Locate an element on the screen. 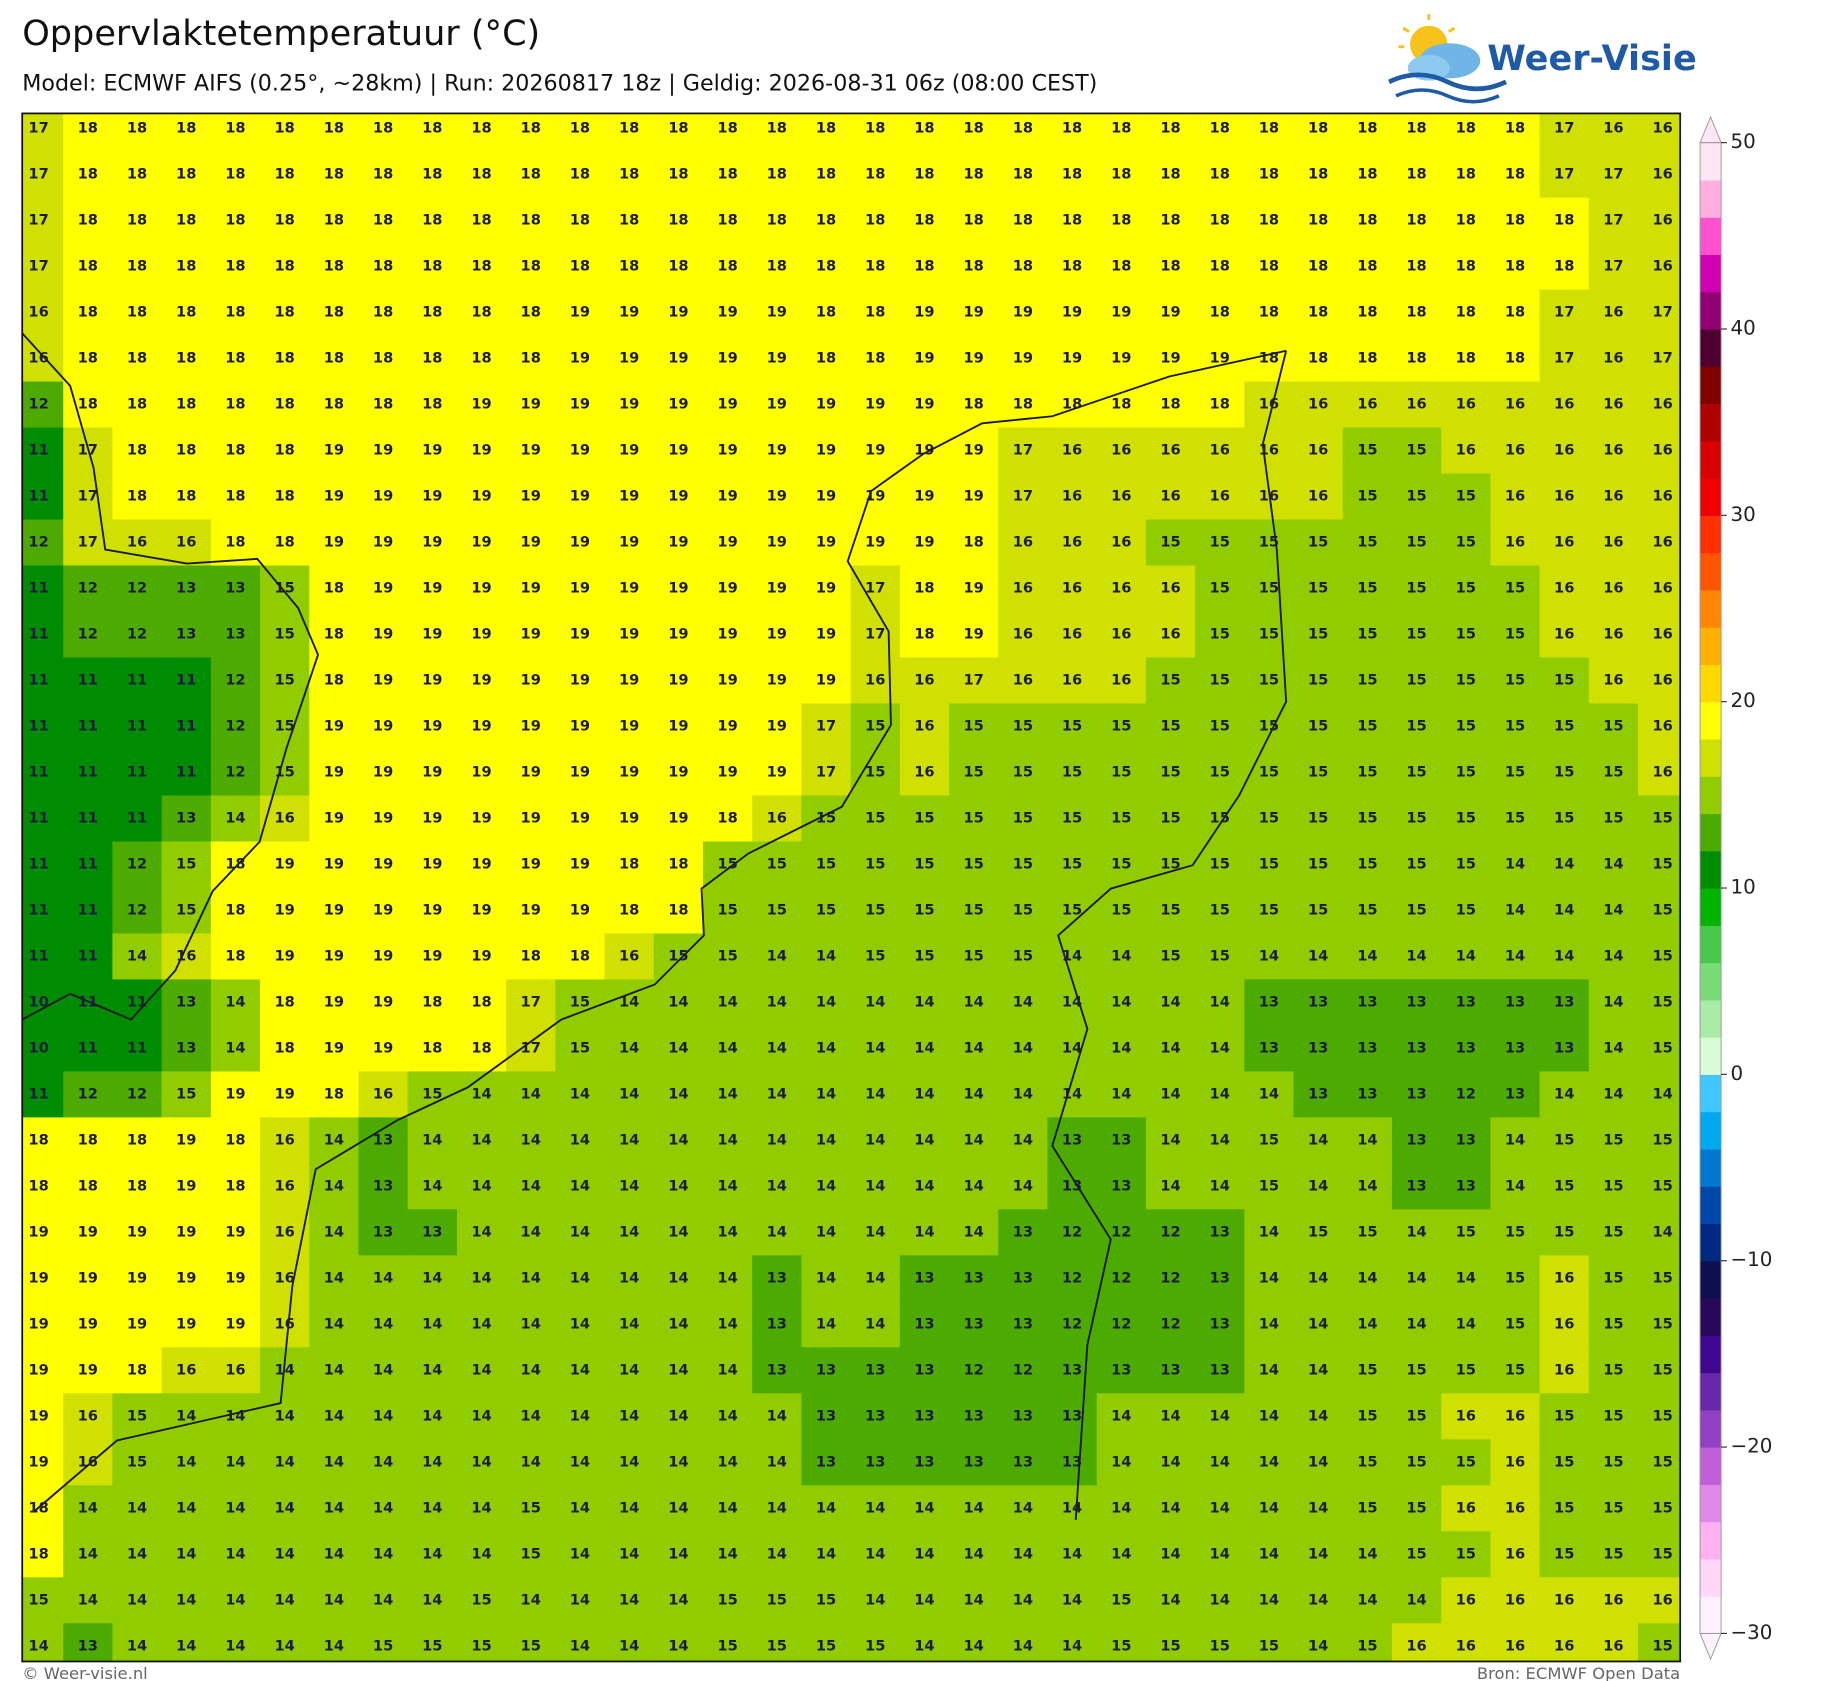  temp-label: 17 is located at coordinates (875, 588).